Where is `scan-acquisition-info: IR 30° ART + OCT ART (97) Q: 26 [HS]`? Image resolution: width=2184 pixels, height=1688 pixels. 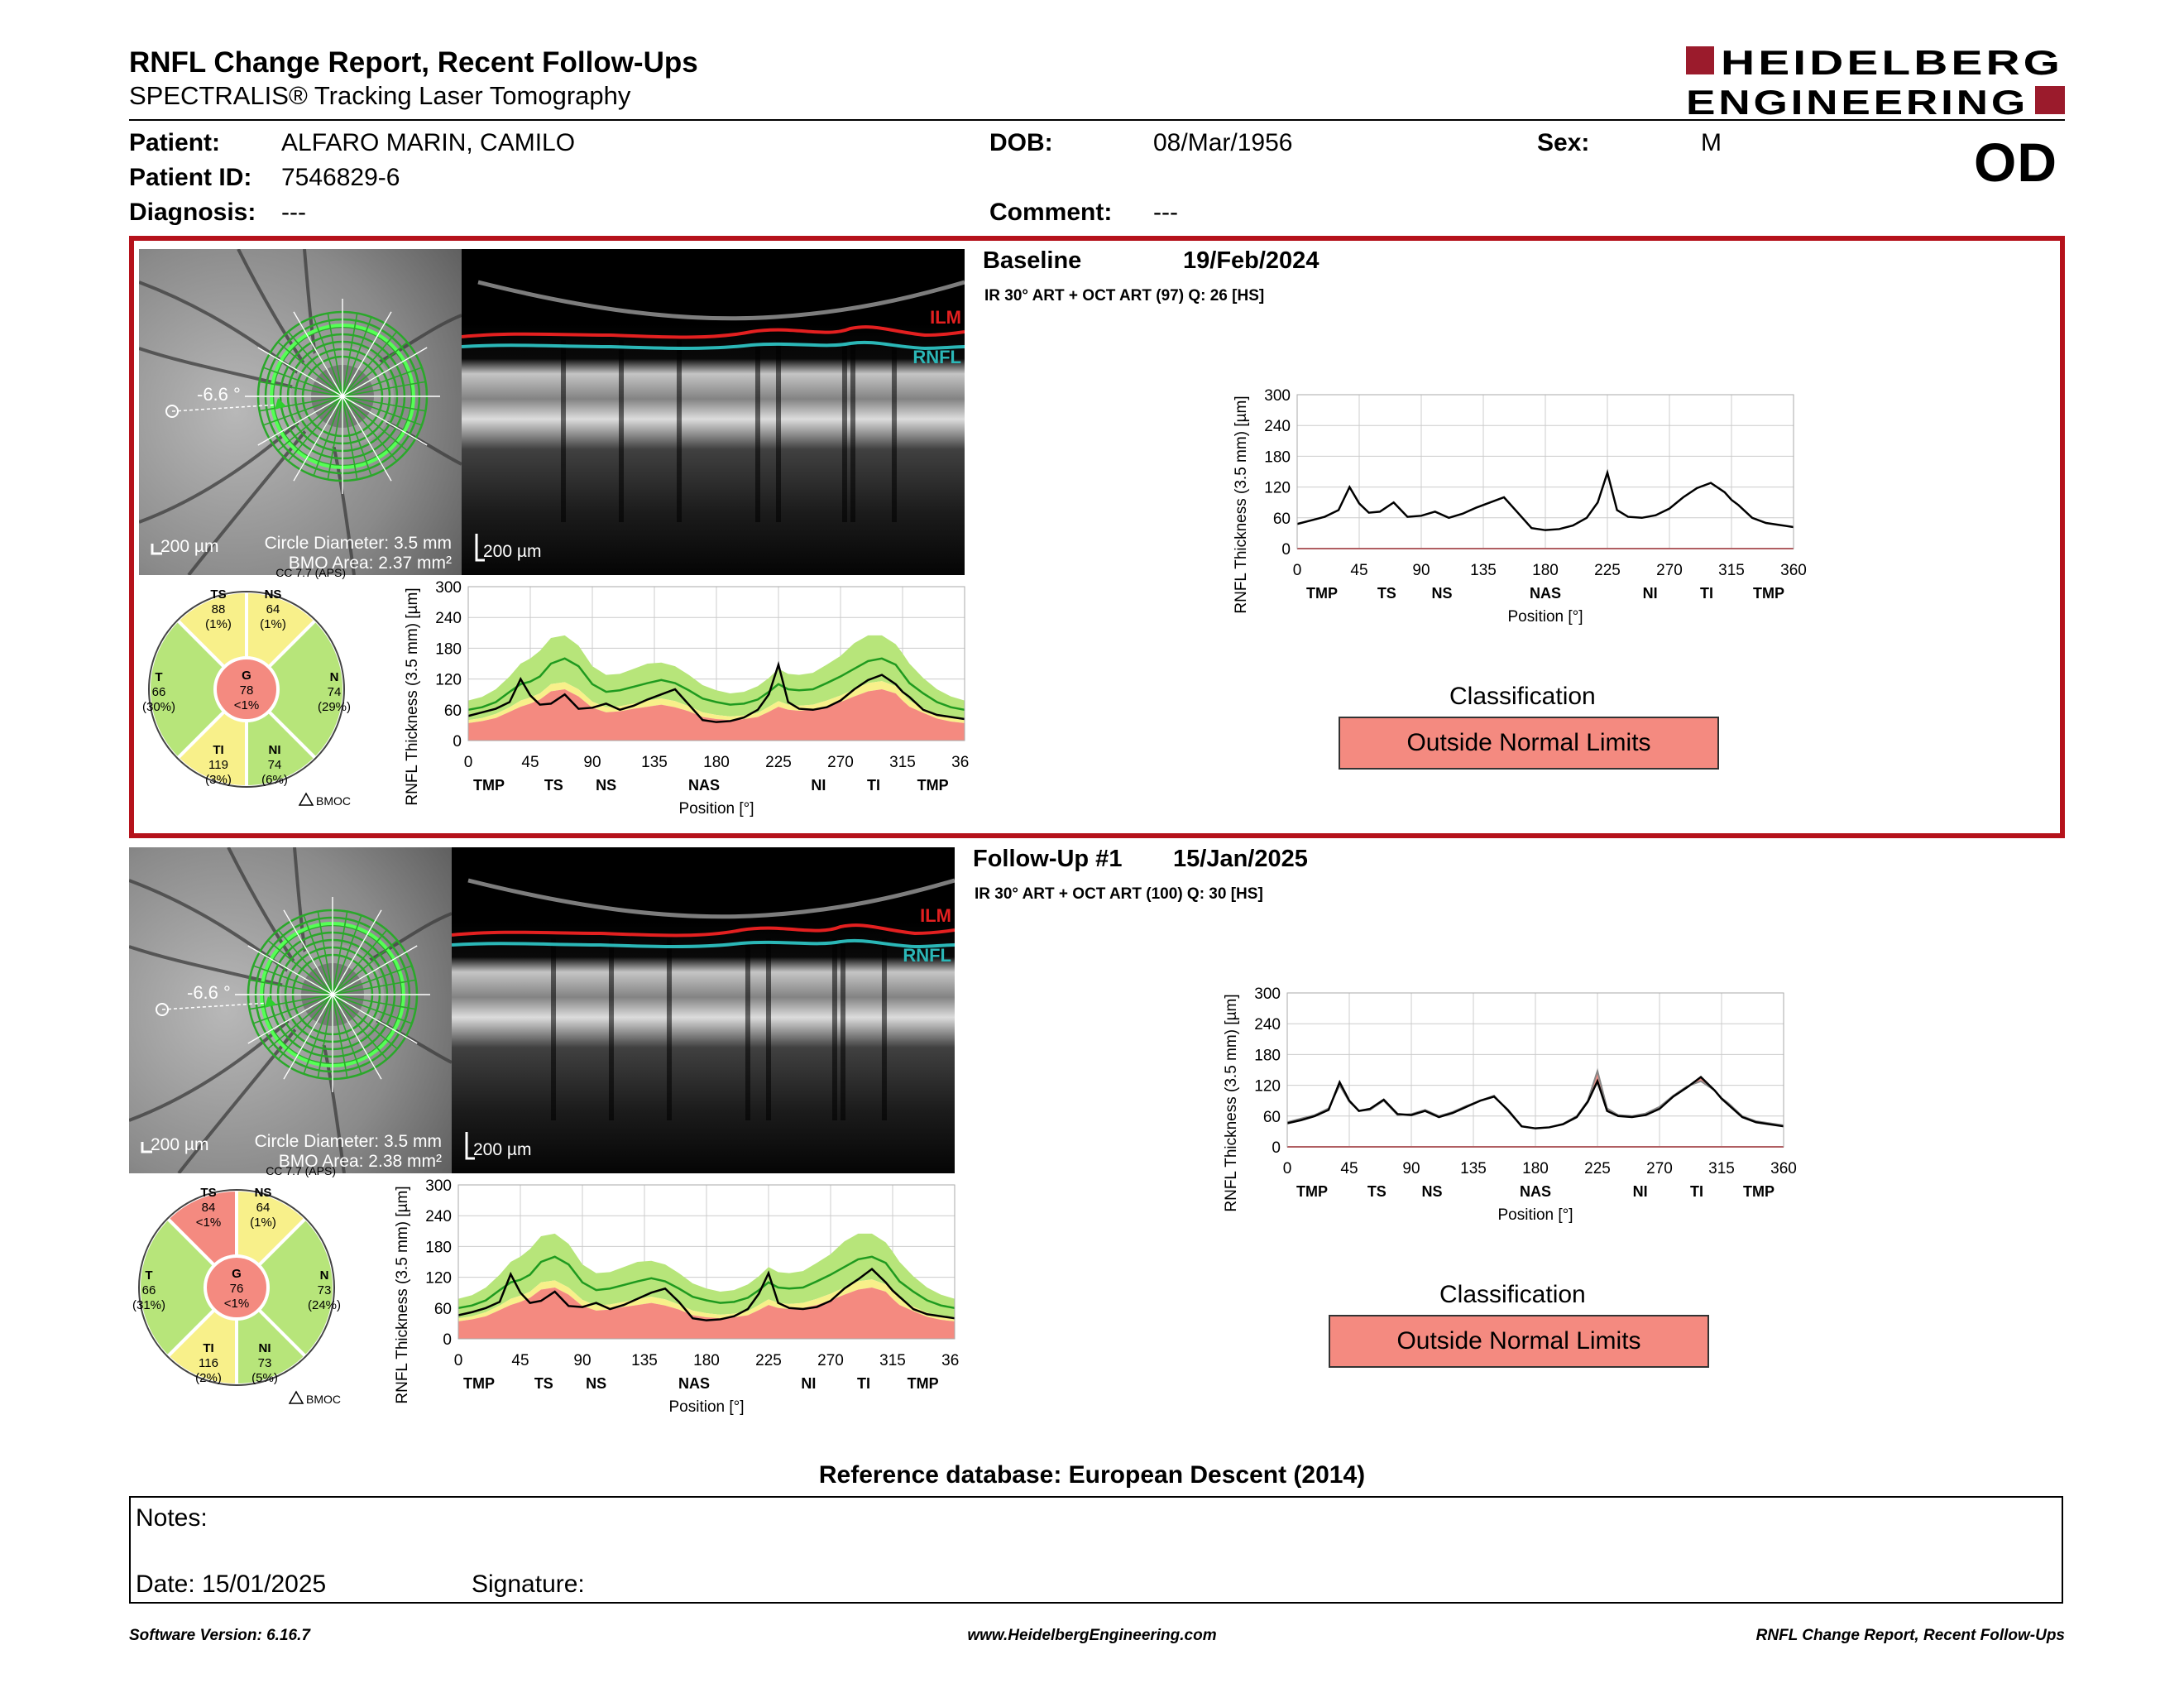 scan-acquisition-info: IR 30° ART + OCT ART (97) Q: 26 [HS] is located at coordinates (1124, 296).